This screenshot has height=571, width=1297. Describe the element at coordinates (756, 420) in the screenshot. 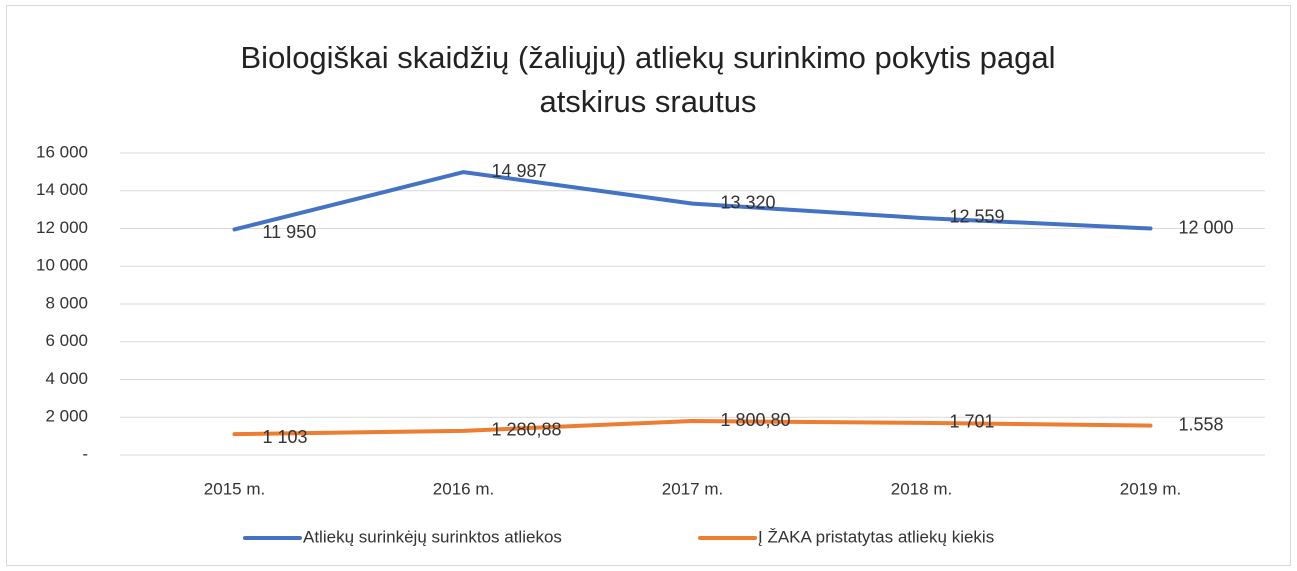

I see `data-label: 1 800,80` at that location.